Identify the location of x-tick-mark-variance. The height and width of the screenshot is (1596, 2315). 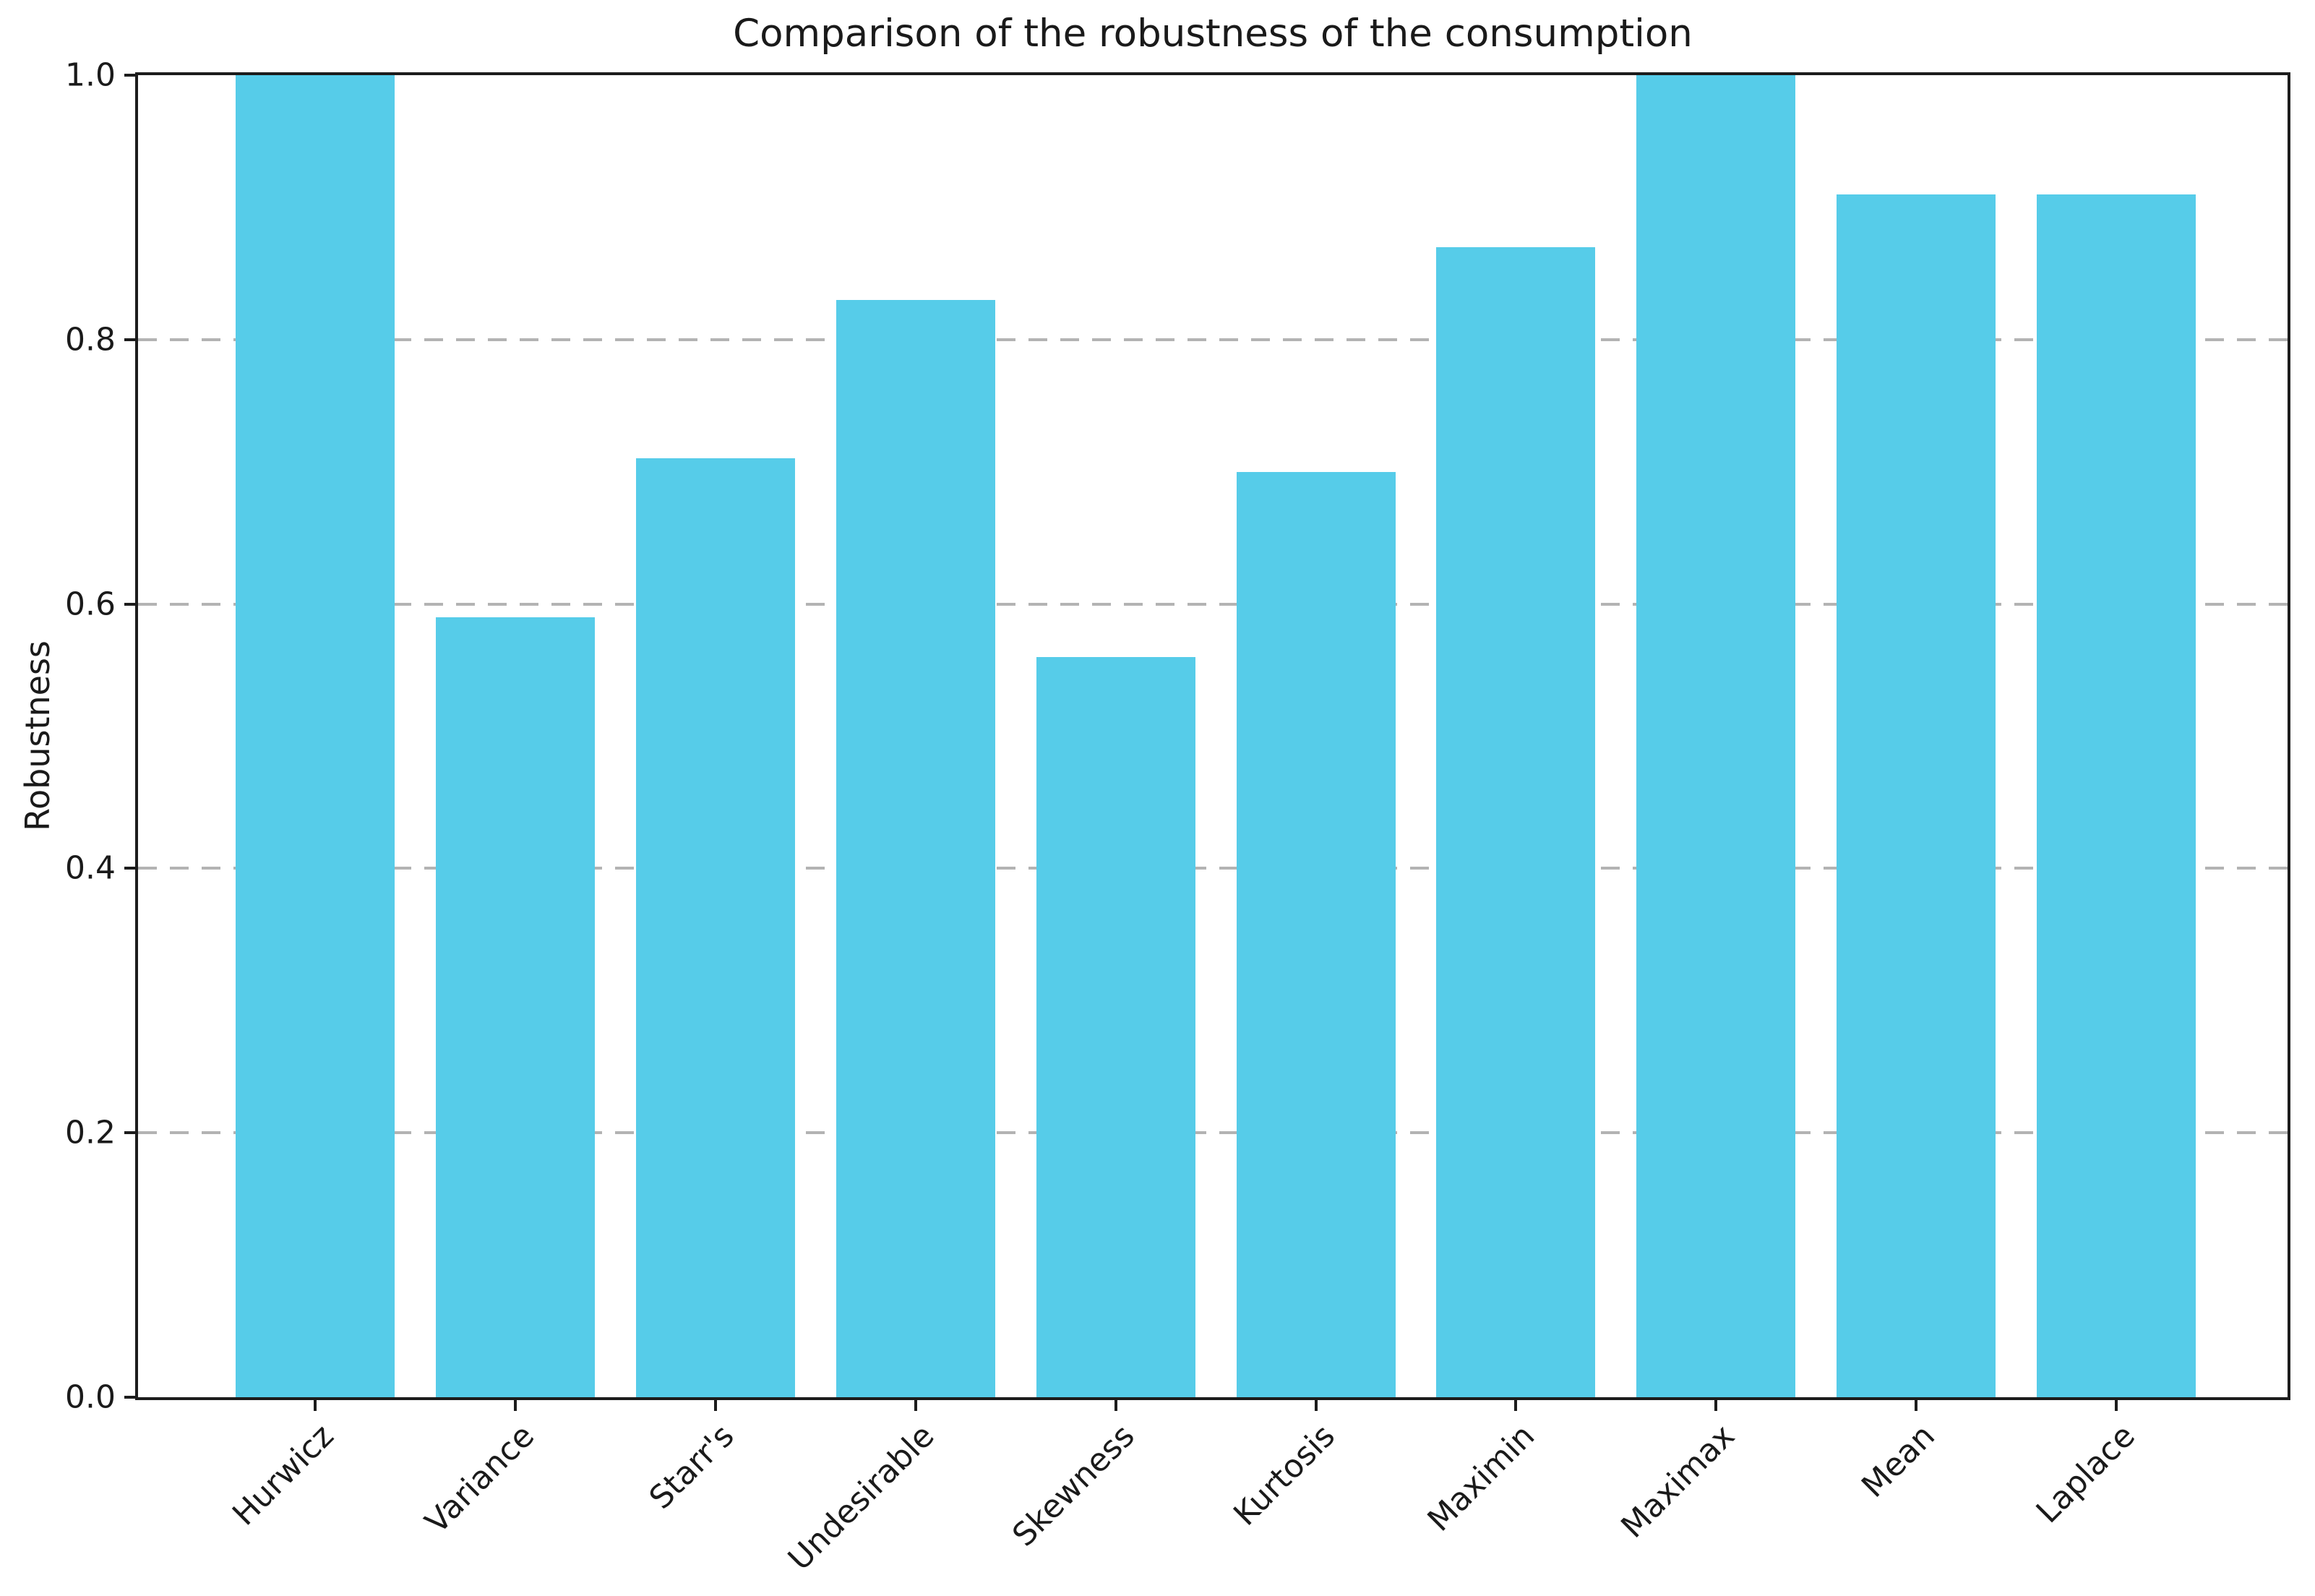
(515, 1405).